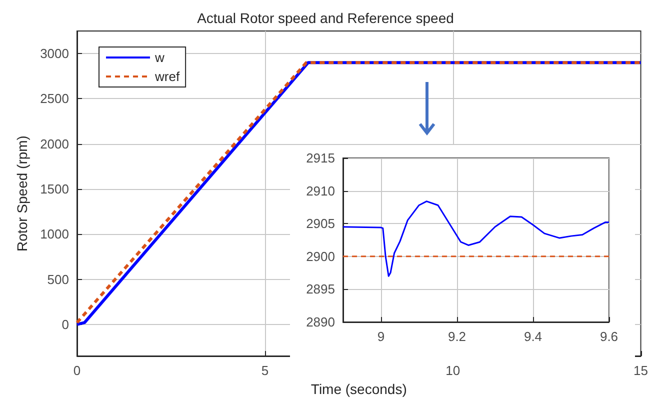 Image resolution: width=651 pixels, height=412 pixels. I want to click on y-tick-label: 2905, so click(320, 224).